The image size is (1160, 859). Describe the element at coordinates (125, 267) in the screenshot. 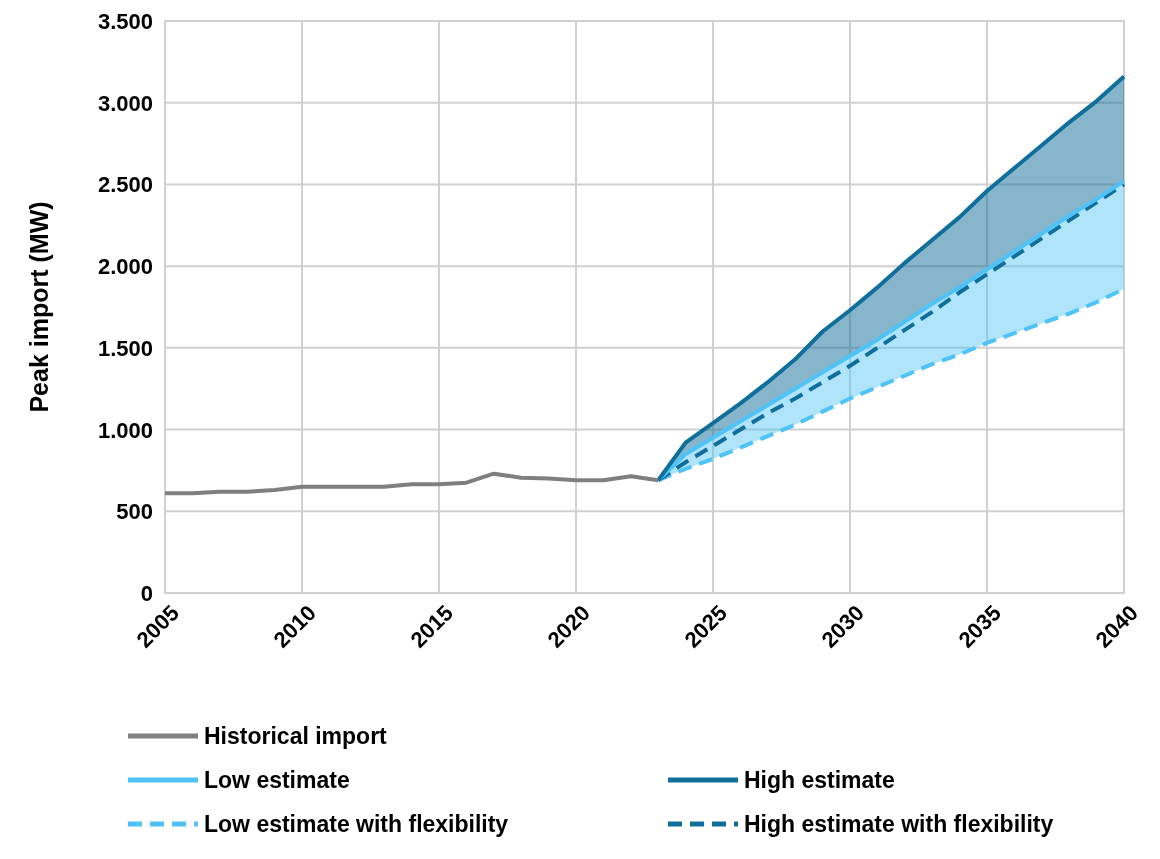

I see `y-tick-label: 2.000` at that location.